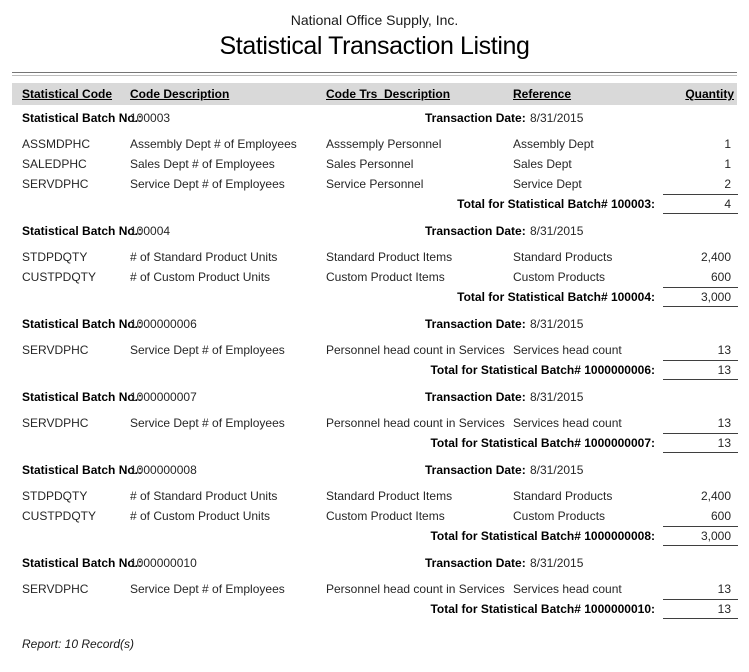  Describe the element at coordinates (384, 144) in the screenshot. I see `cell-code-trs-description: Asssemply Personnel` at that location.